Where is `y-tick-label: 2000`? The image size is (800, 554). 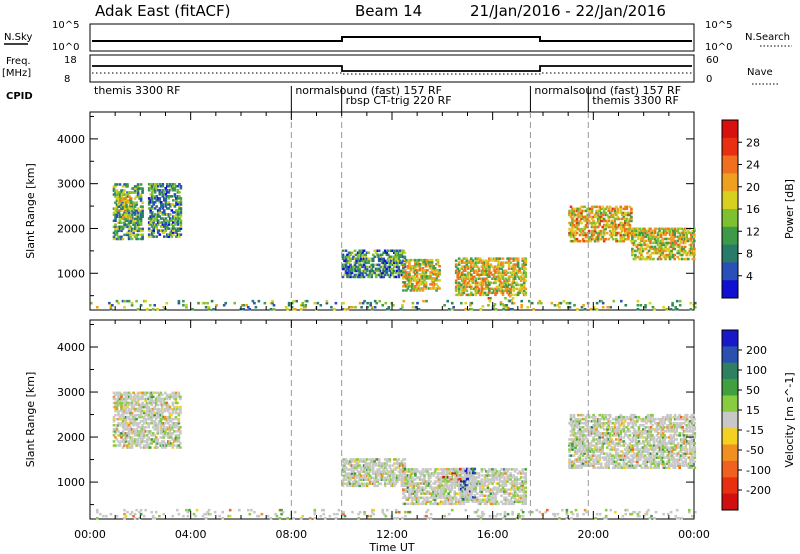
y-tick-label: 2000 is located at coordinates (71, 228).